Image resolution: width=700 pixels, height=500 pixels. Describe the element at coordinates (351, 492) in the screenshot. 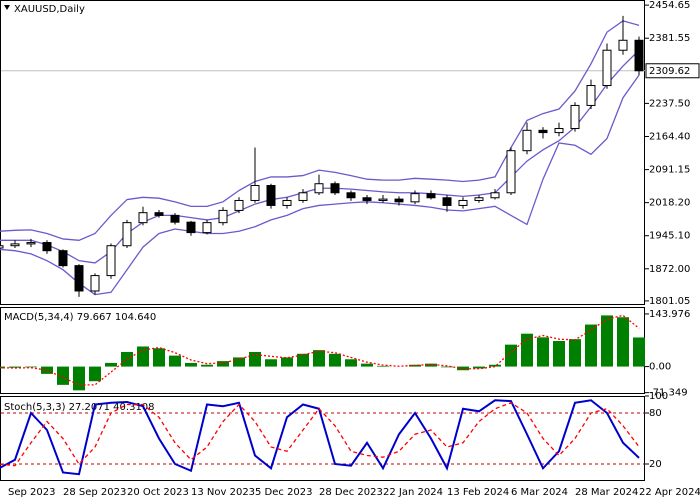

I see `x-tick-label: 28 Dec 2023` at that location.